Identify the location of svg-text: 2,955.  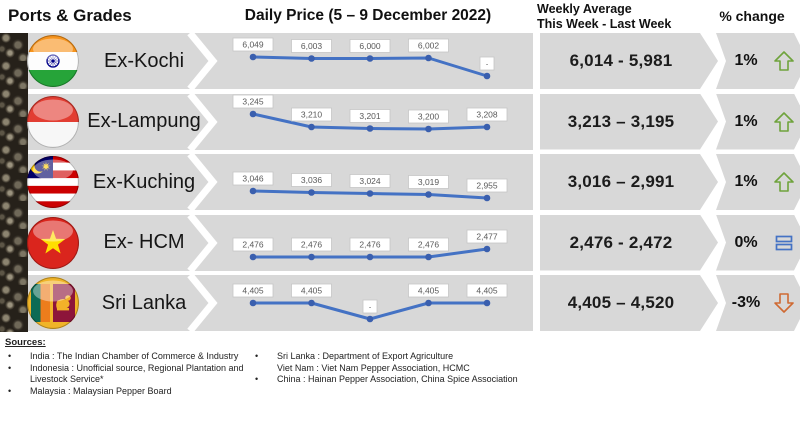
(487, 186).